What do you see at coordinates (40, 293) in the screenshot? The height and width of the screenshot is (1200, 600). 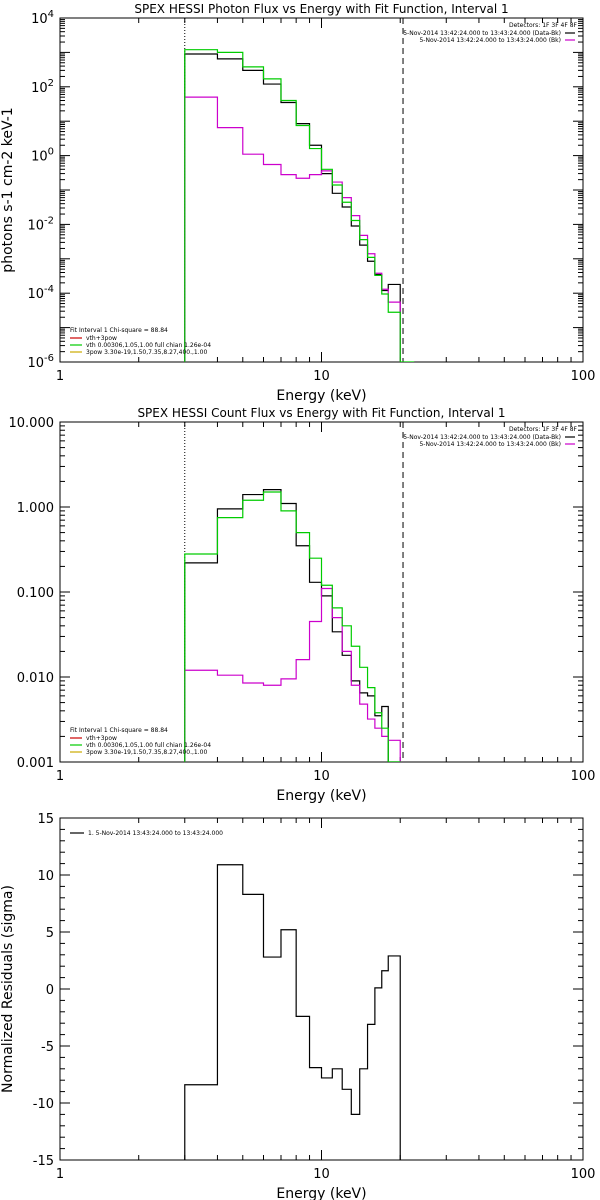 I see `y-tick-label: 10⁻⁴` at bounding box center [40, 293].